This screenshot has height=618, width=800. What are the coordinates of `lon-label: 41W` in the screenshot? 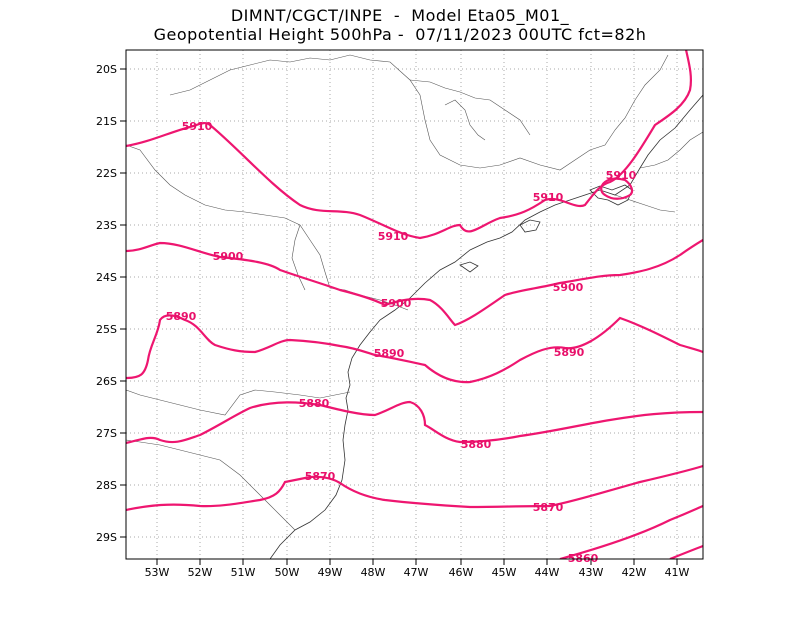 It's located at (677, 572).